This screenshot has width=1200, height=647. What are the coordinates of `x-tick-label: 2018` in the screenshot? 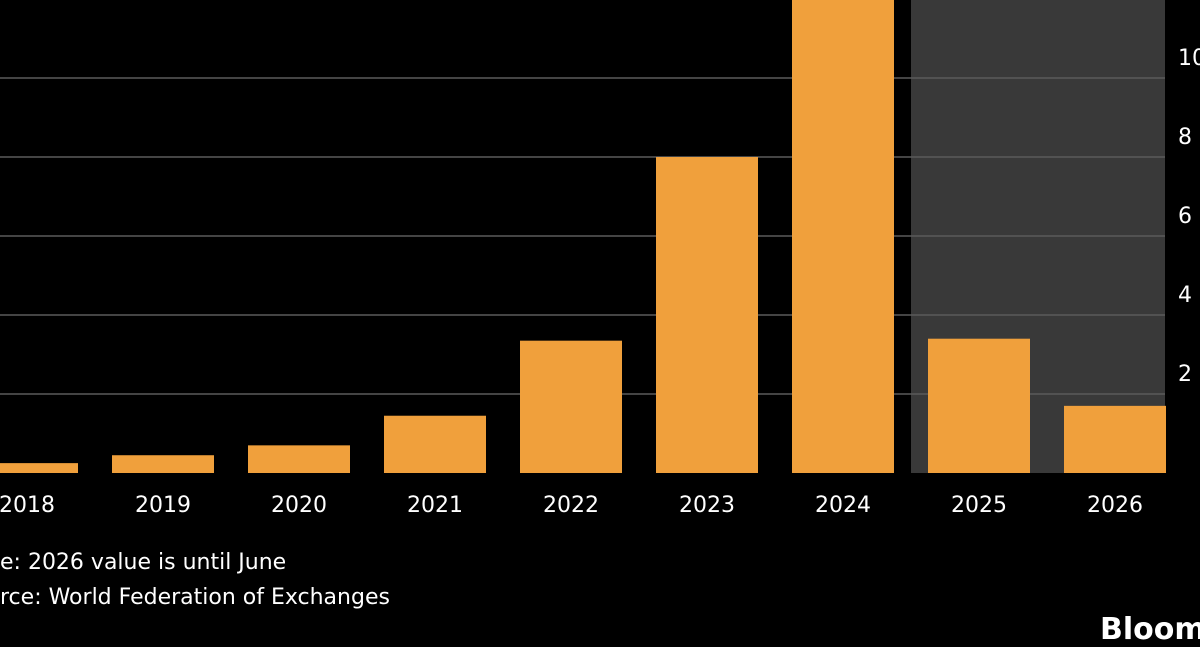 It's located at (27, 505).